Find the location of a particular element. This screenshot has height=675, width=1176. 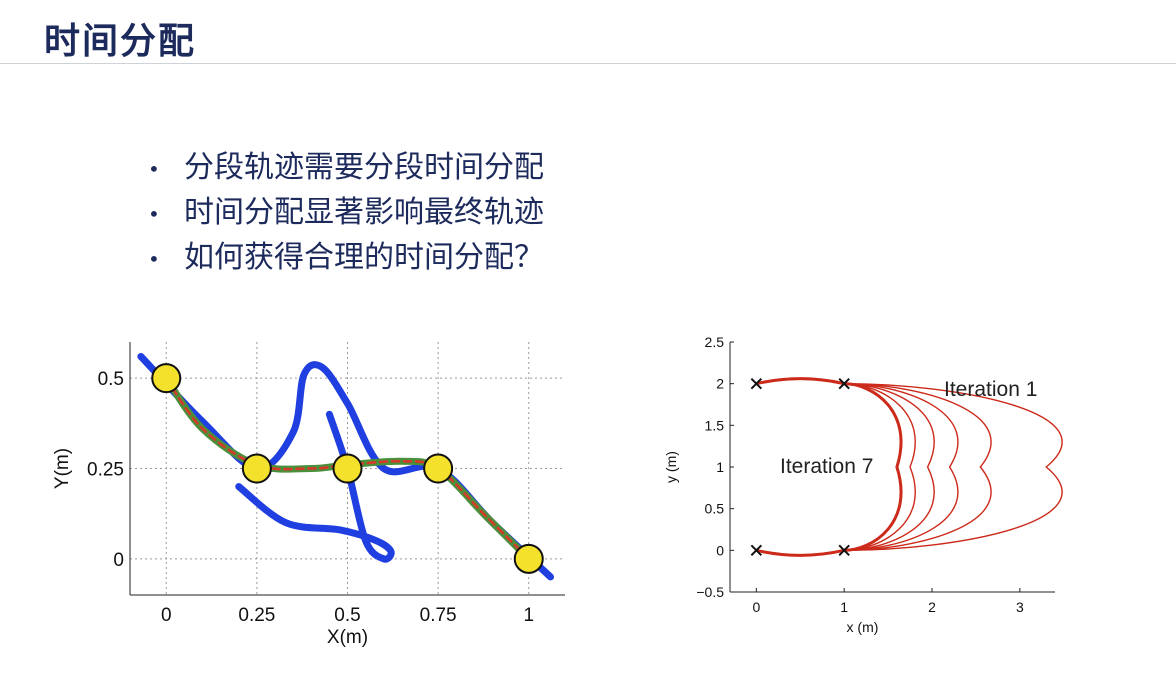

y-tick-label: 0.25 is located at coordinates (105, 470).